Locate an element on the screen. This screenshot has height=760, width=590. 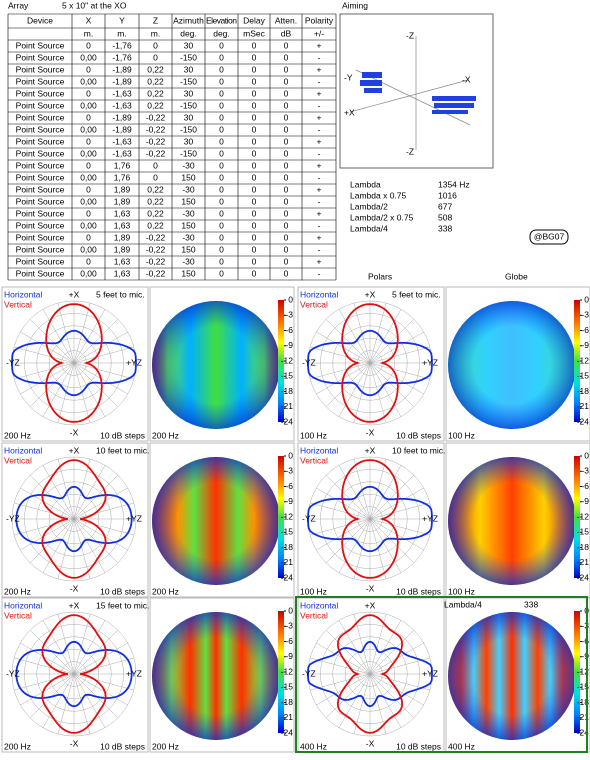
array-label: Array is located at coordinates (18, 5).